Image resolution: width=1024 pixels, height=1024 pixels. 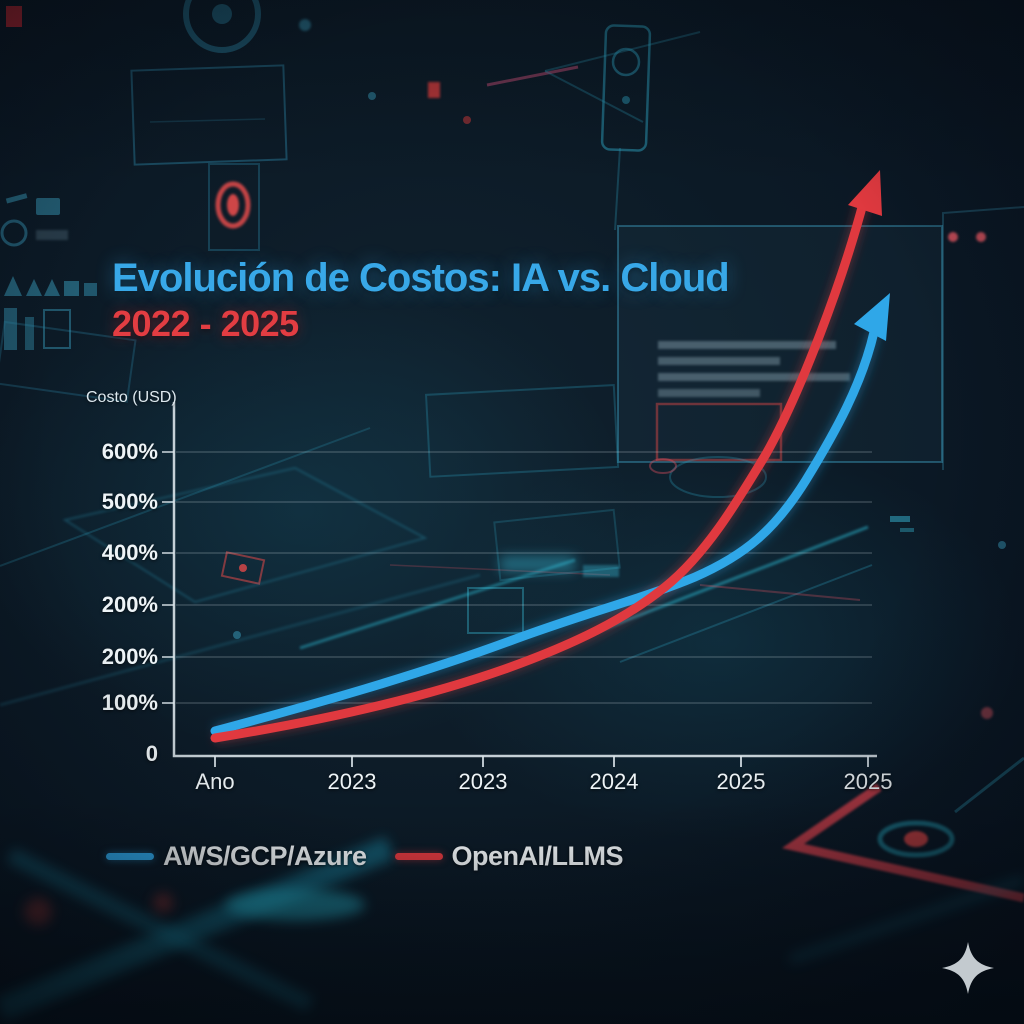 What do you see at coordinates (130, 856) in the screenshot?
I see `aws-line-swatch` at bounding box center [130, 856].